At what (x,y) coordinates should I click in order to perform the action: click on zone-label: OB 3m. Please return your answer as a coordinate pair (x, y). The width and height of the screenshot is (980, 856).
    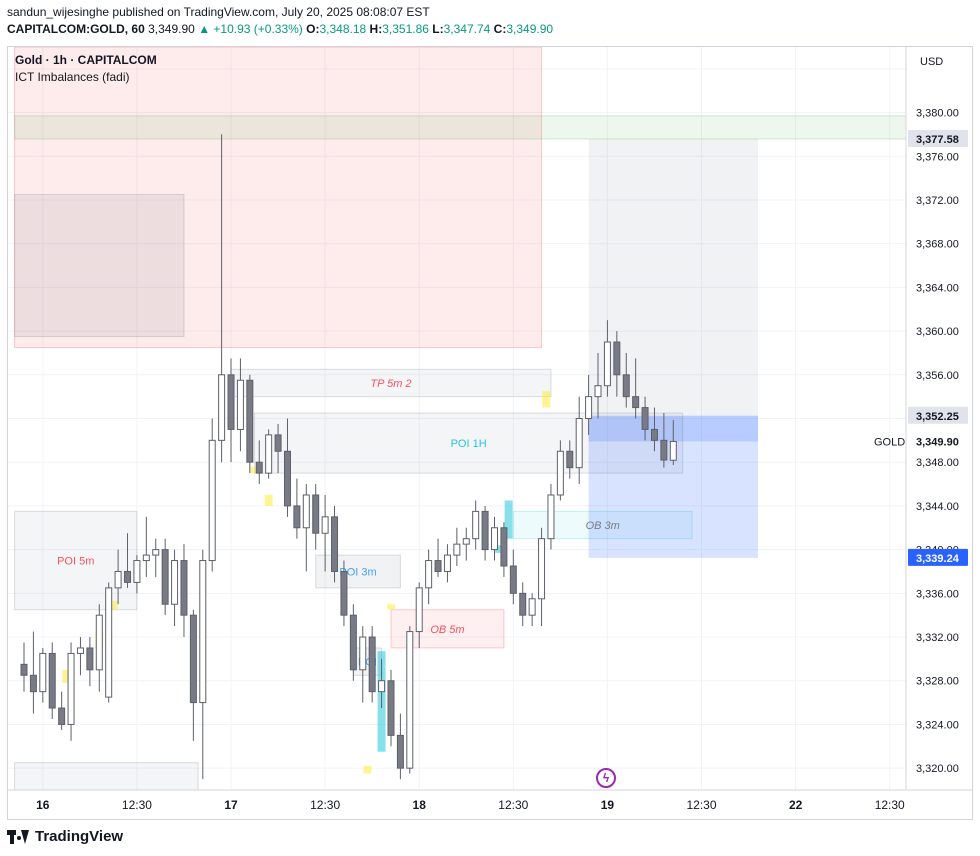
    Looking at the image, I should click on (603, 526).